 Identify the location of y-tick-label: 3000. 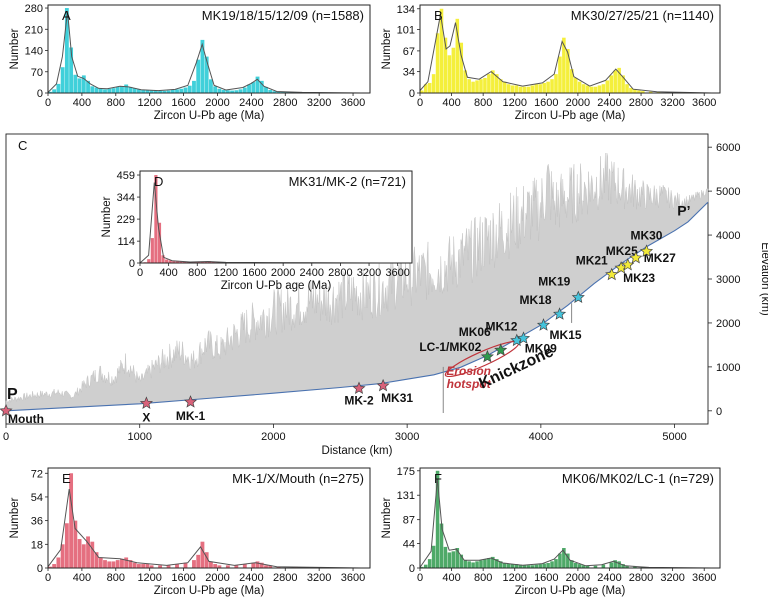
(728, 280).